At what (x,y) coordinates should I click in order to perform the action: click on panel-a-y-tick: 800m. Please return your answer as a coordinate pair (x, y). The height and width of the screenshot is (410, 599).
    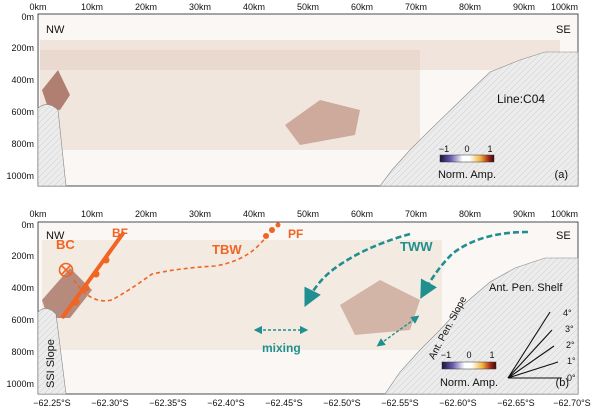
    Looking at the image, I should click on (22, 144).